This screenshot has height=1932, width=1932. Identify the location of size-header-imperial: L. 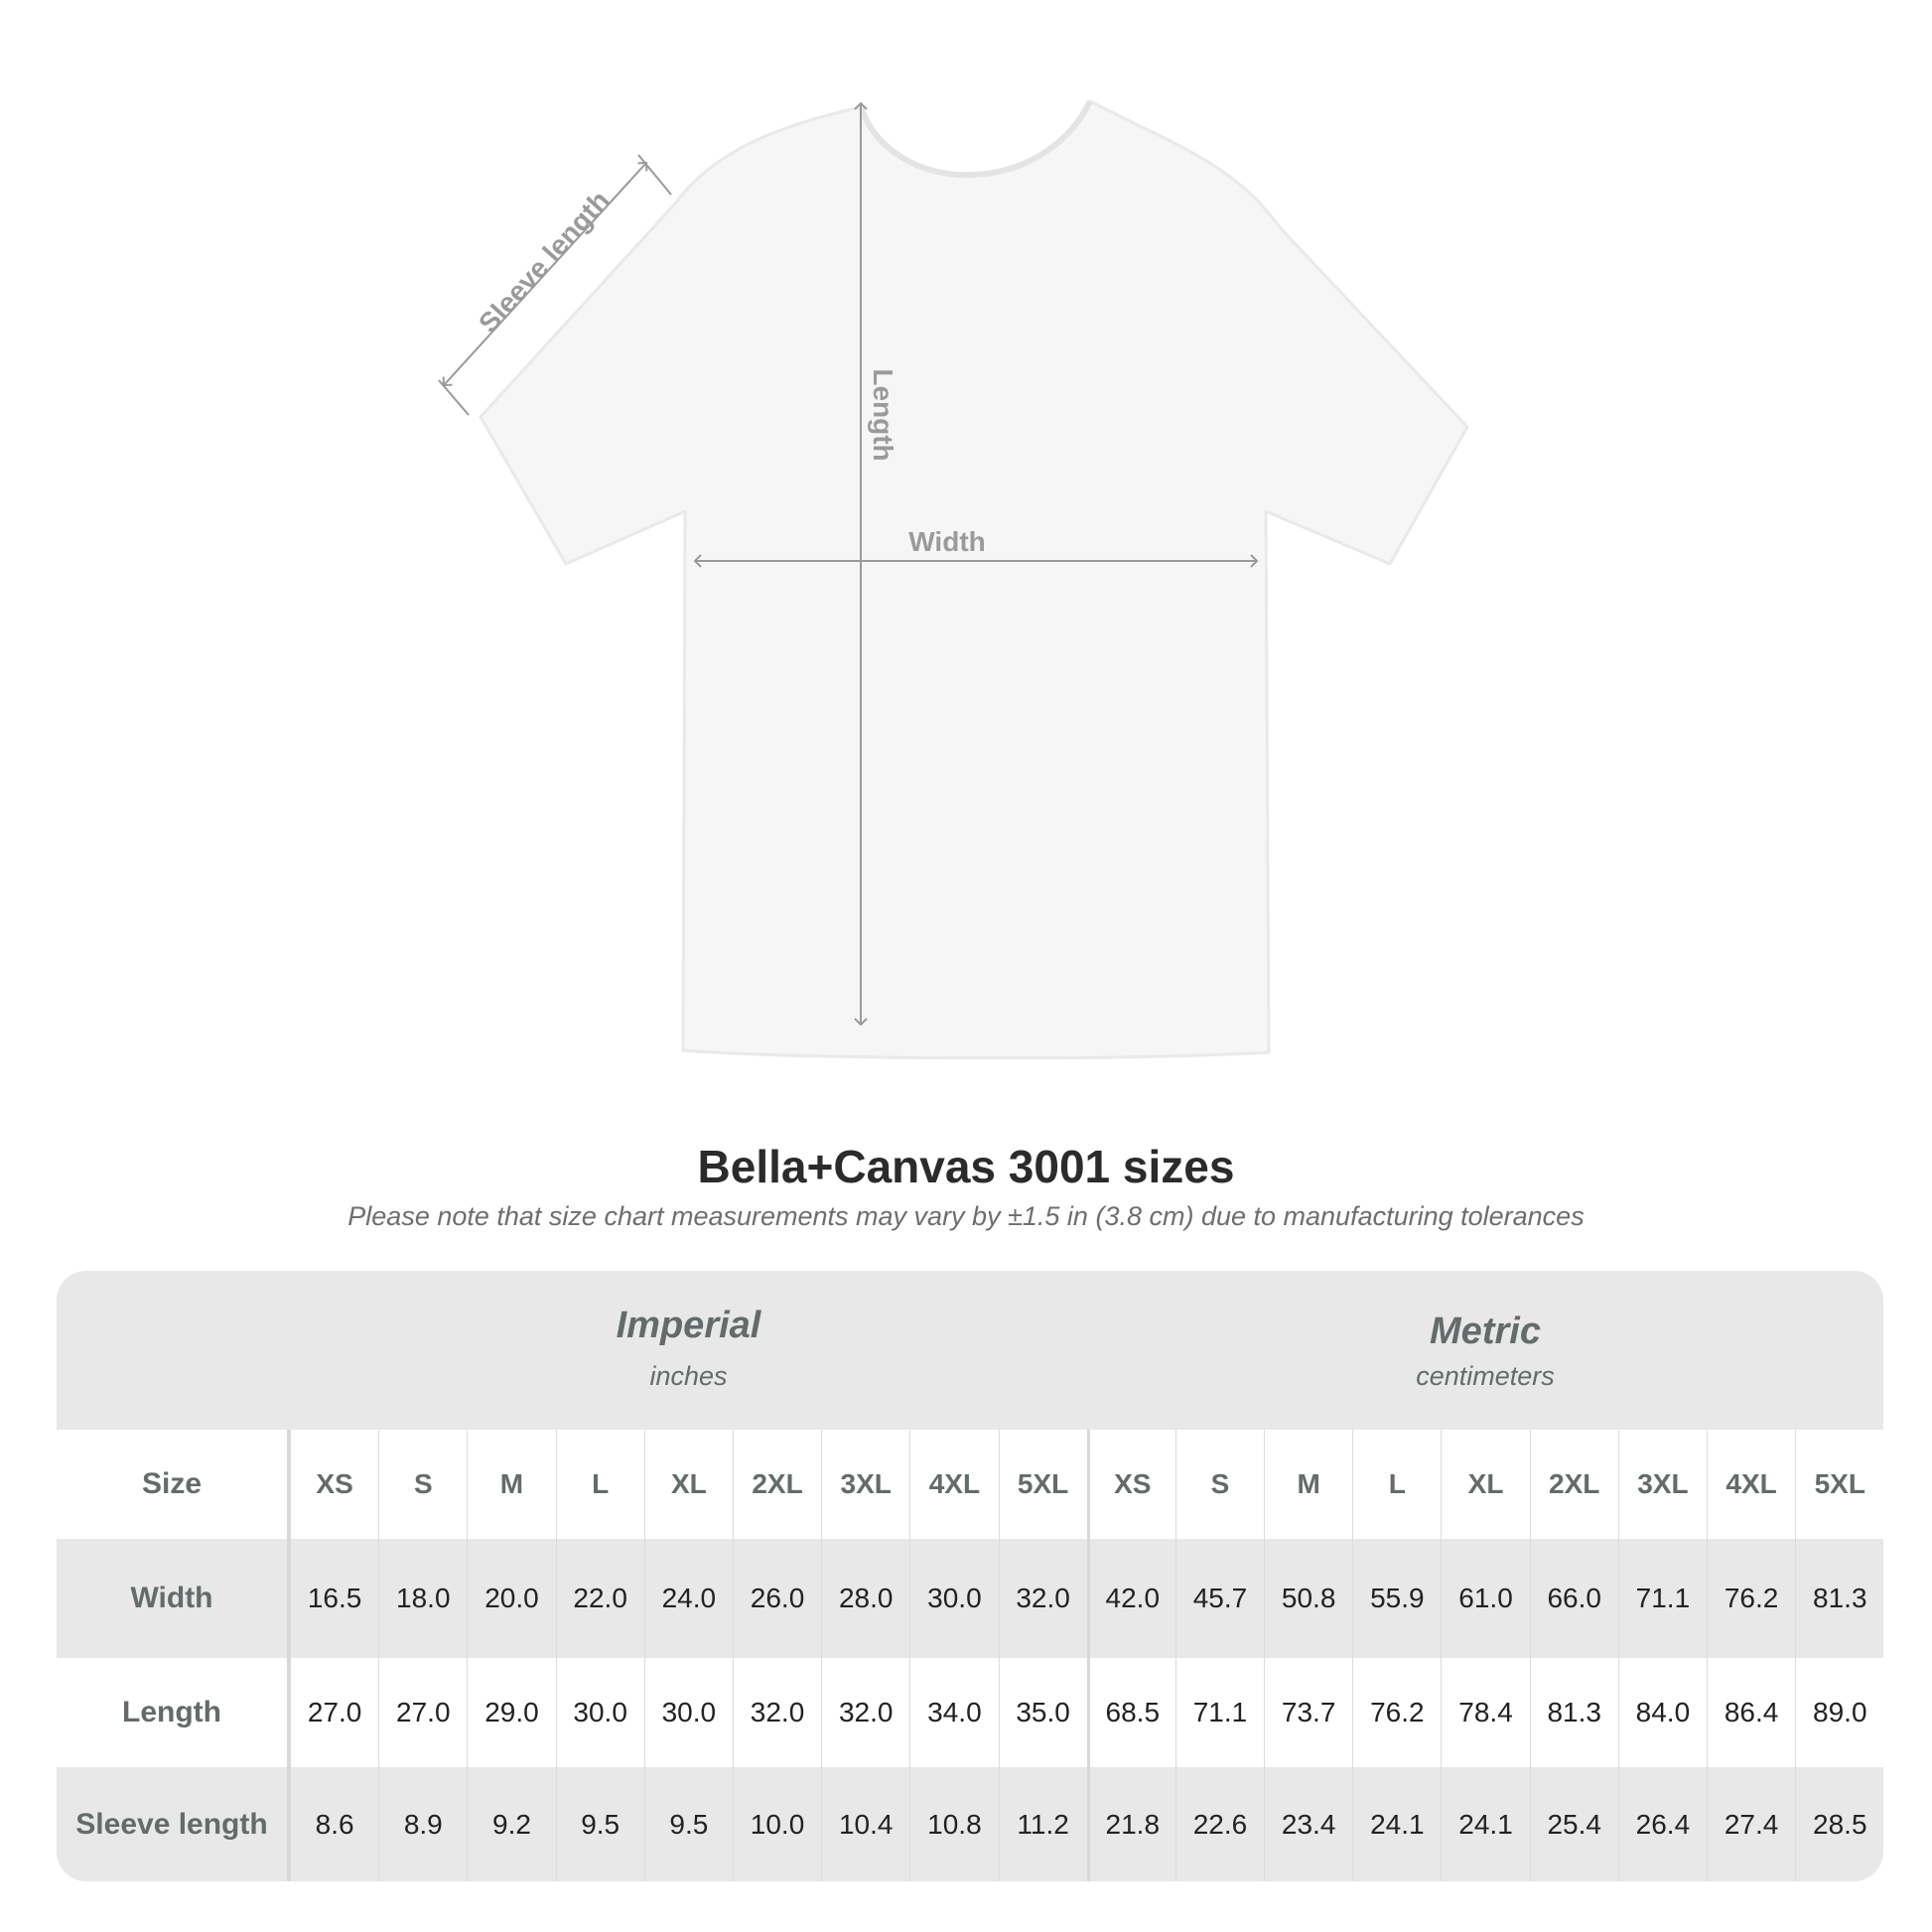
(599, 1485).